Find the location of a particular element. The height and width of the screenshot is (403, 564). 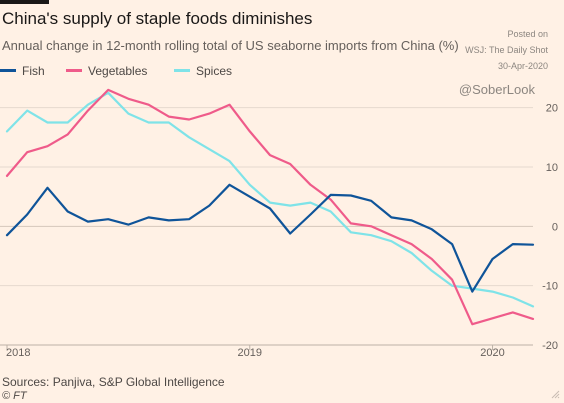

title-accent-bar is located at coordinates (24, 2).